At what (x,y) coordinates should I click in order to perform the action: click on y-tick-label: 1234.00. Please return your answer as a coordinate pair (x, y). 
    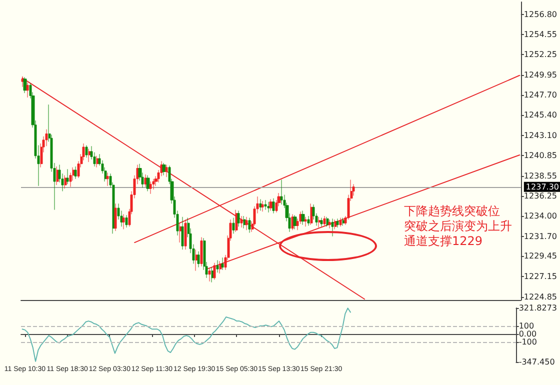
    Looking at the image, I should click on (541, 215).